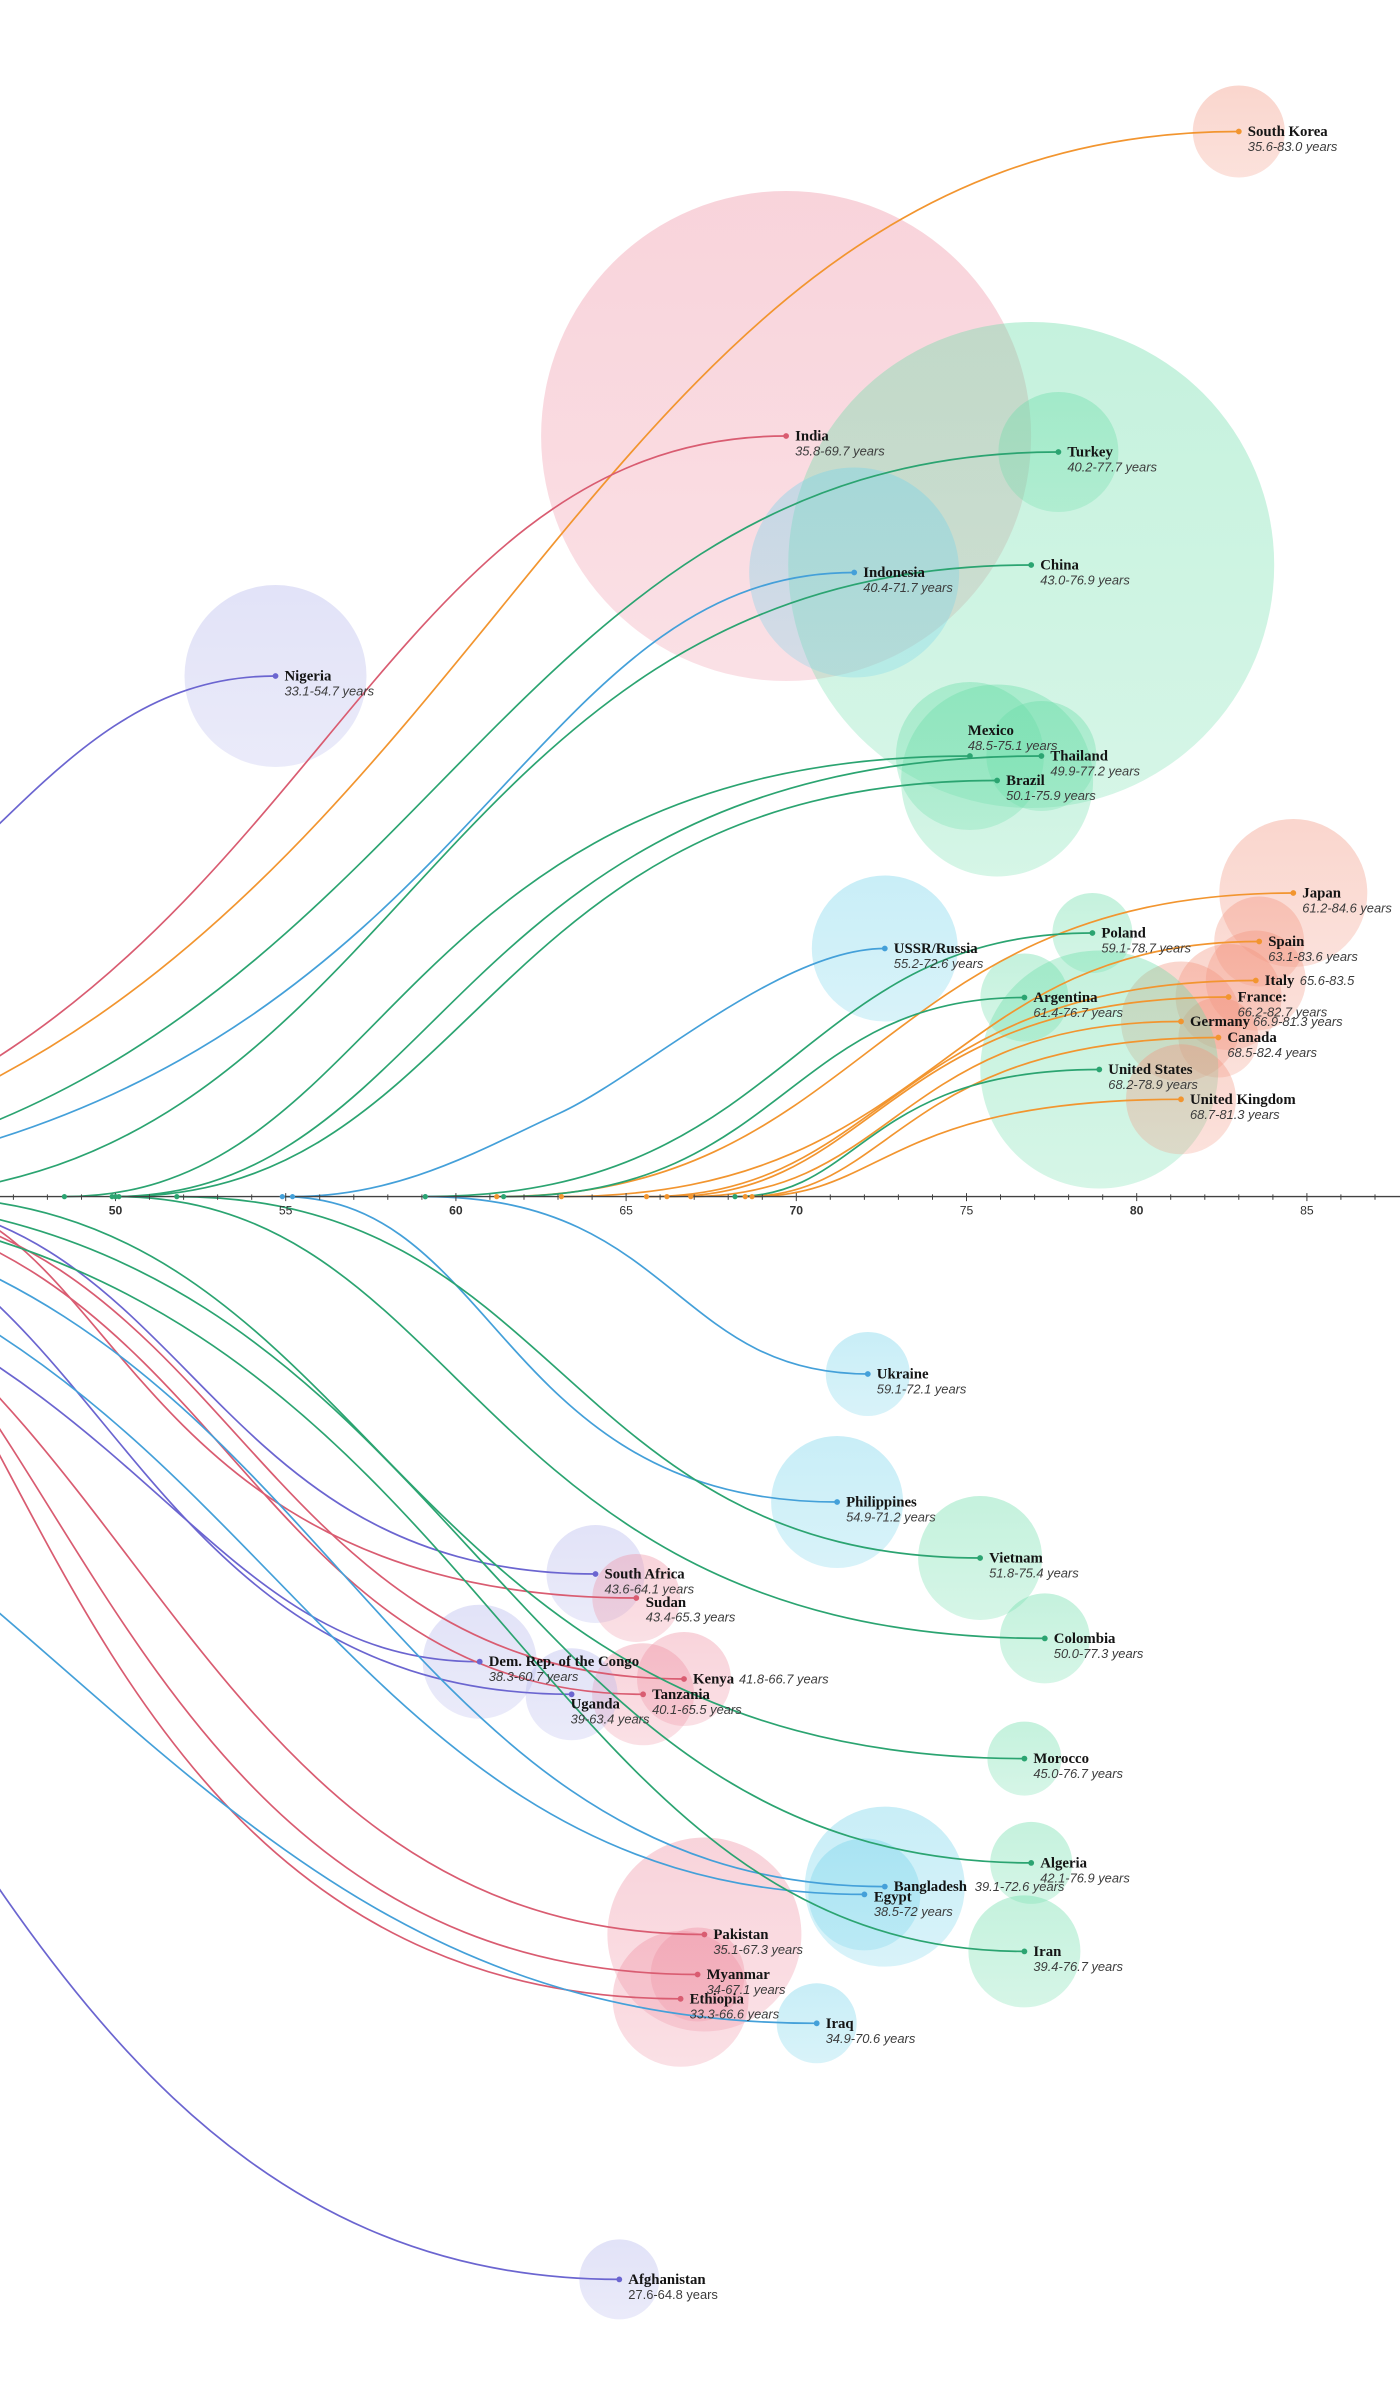 The width and height of the screenshot is (1400, 2396). Describe the element at coordinates (1280, 981) in the screenshot. I see `svg-text: Italy` at that location.